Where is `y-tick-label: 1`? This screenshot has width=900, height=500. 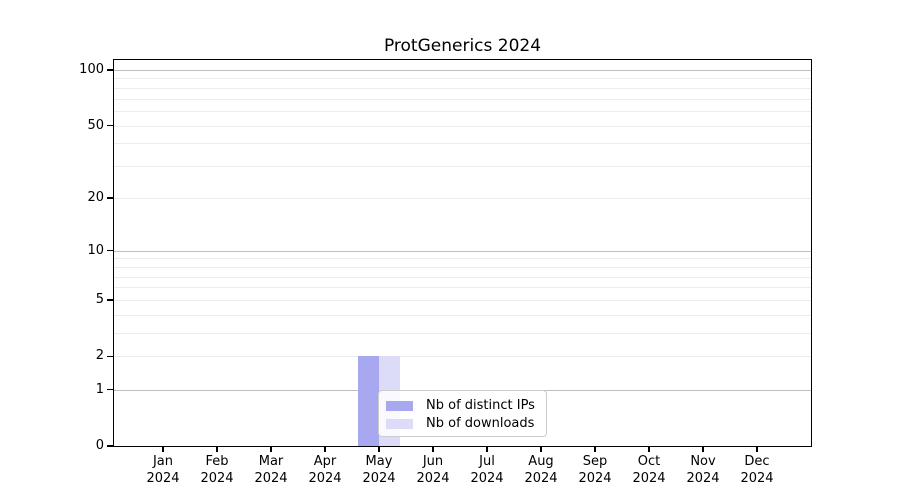
y-tick-label: 1 is located at coordinates (99, 389).